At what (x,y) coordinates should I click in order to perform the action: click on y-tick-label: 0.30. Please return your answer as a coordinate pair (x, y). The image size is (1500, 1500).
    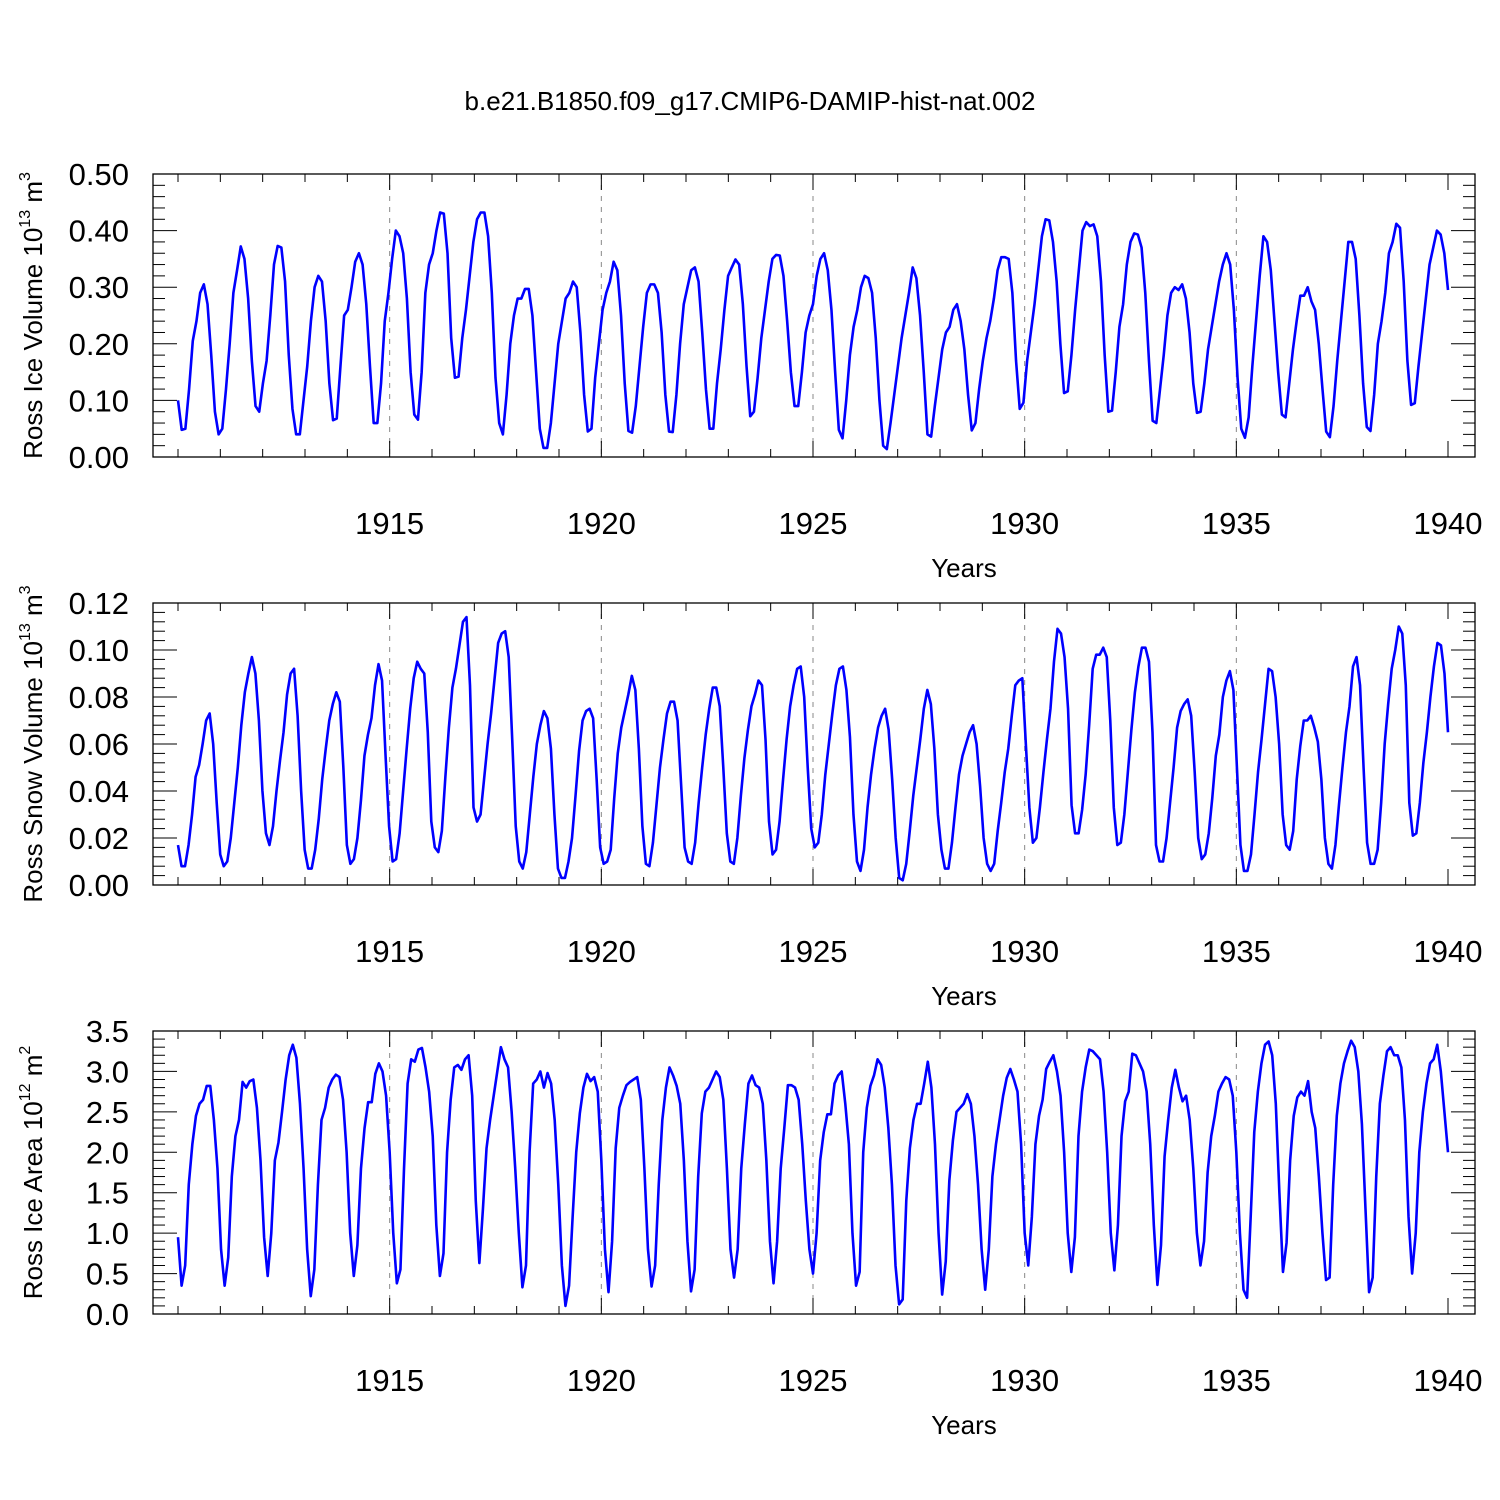
    Looking at the image, I should click on (99, 287).